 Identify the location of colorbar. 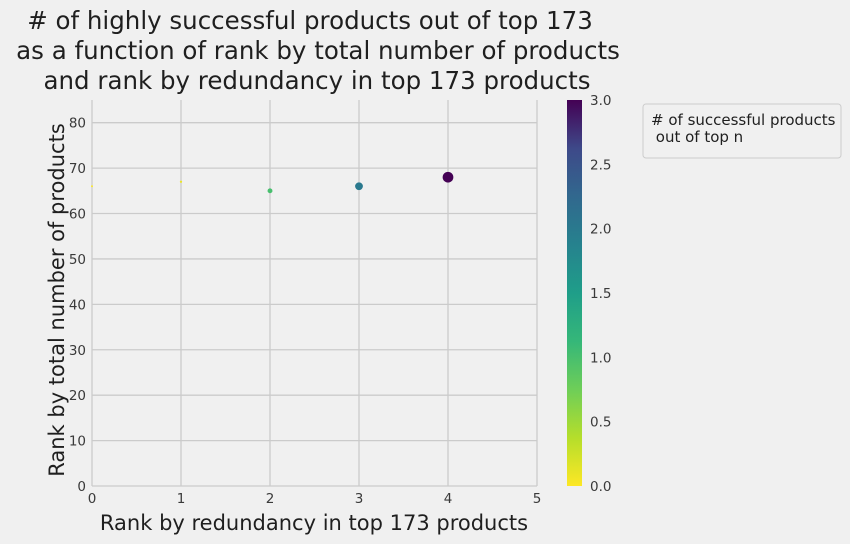
(574, 293).